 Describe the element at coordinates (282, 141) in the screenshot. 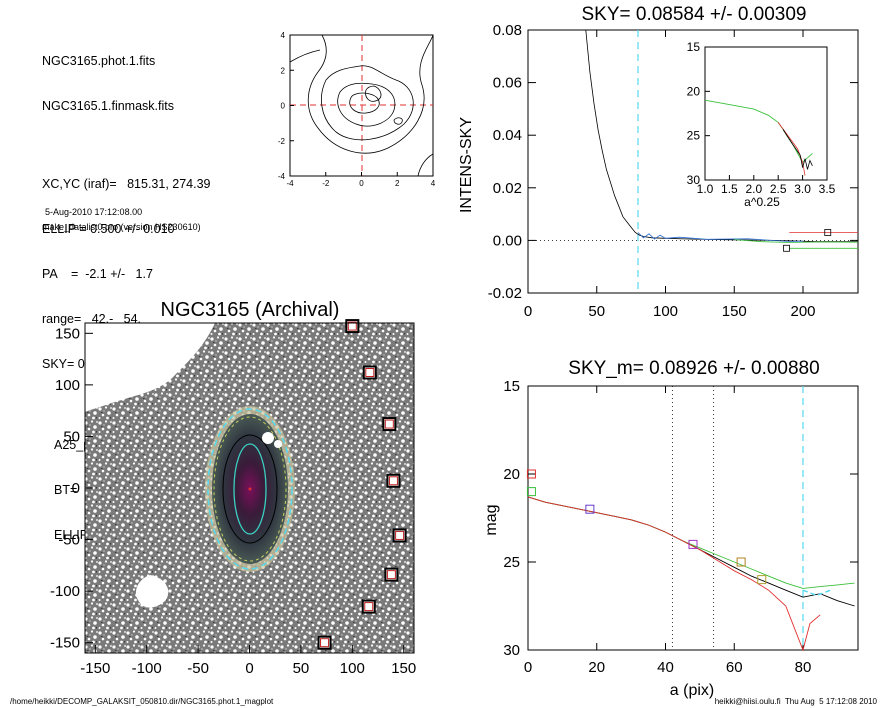

I see `contour-ytick-label: -2` at that location.